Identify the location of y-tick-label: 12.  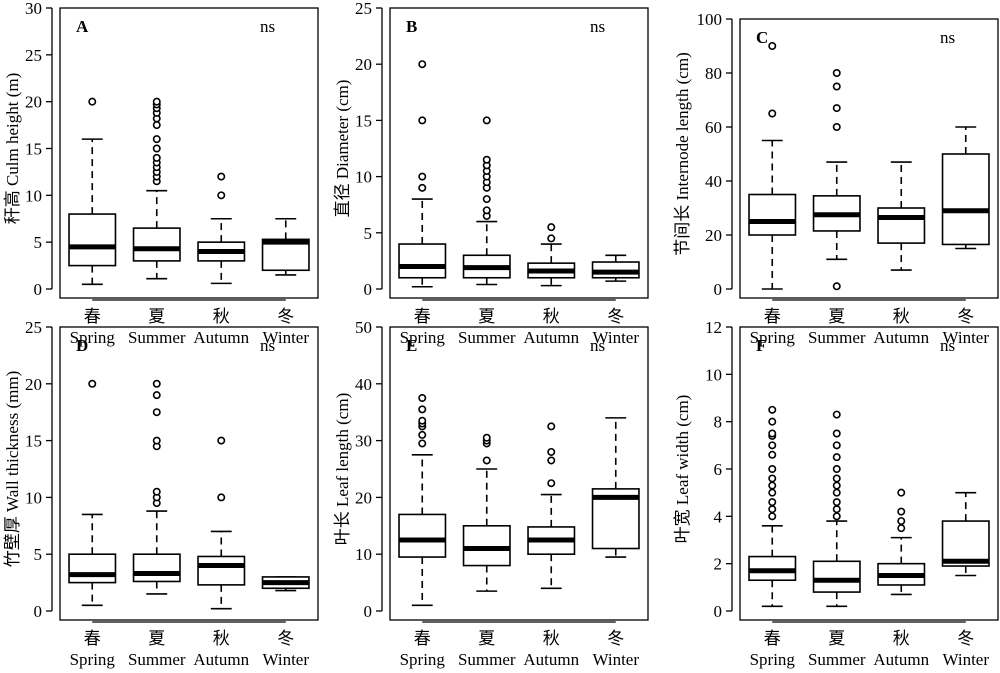
(713, 327).